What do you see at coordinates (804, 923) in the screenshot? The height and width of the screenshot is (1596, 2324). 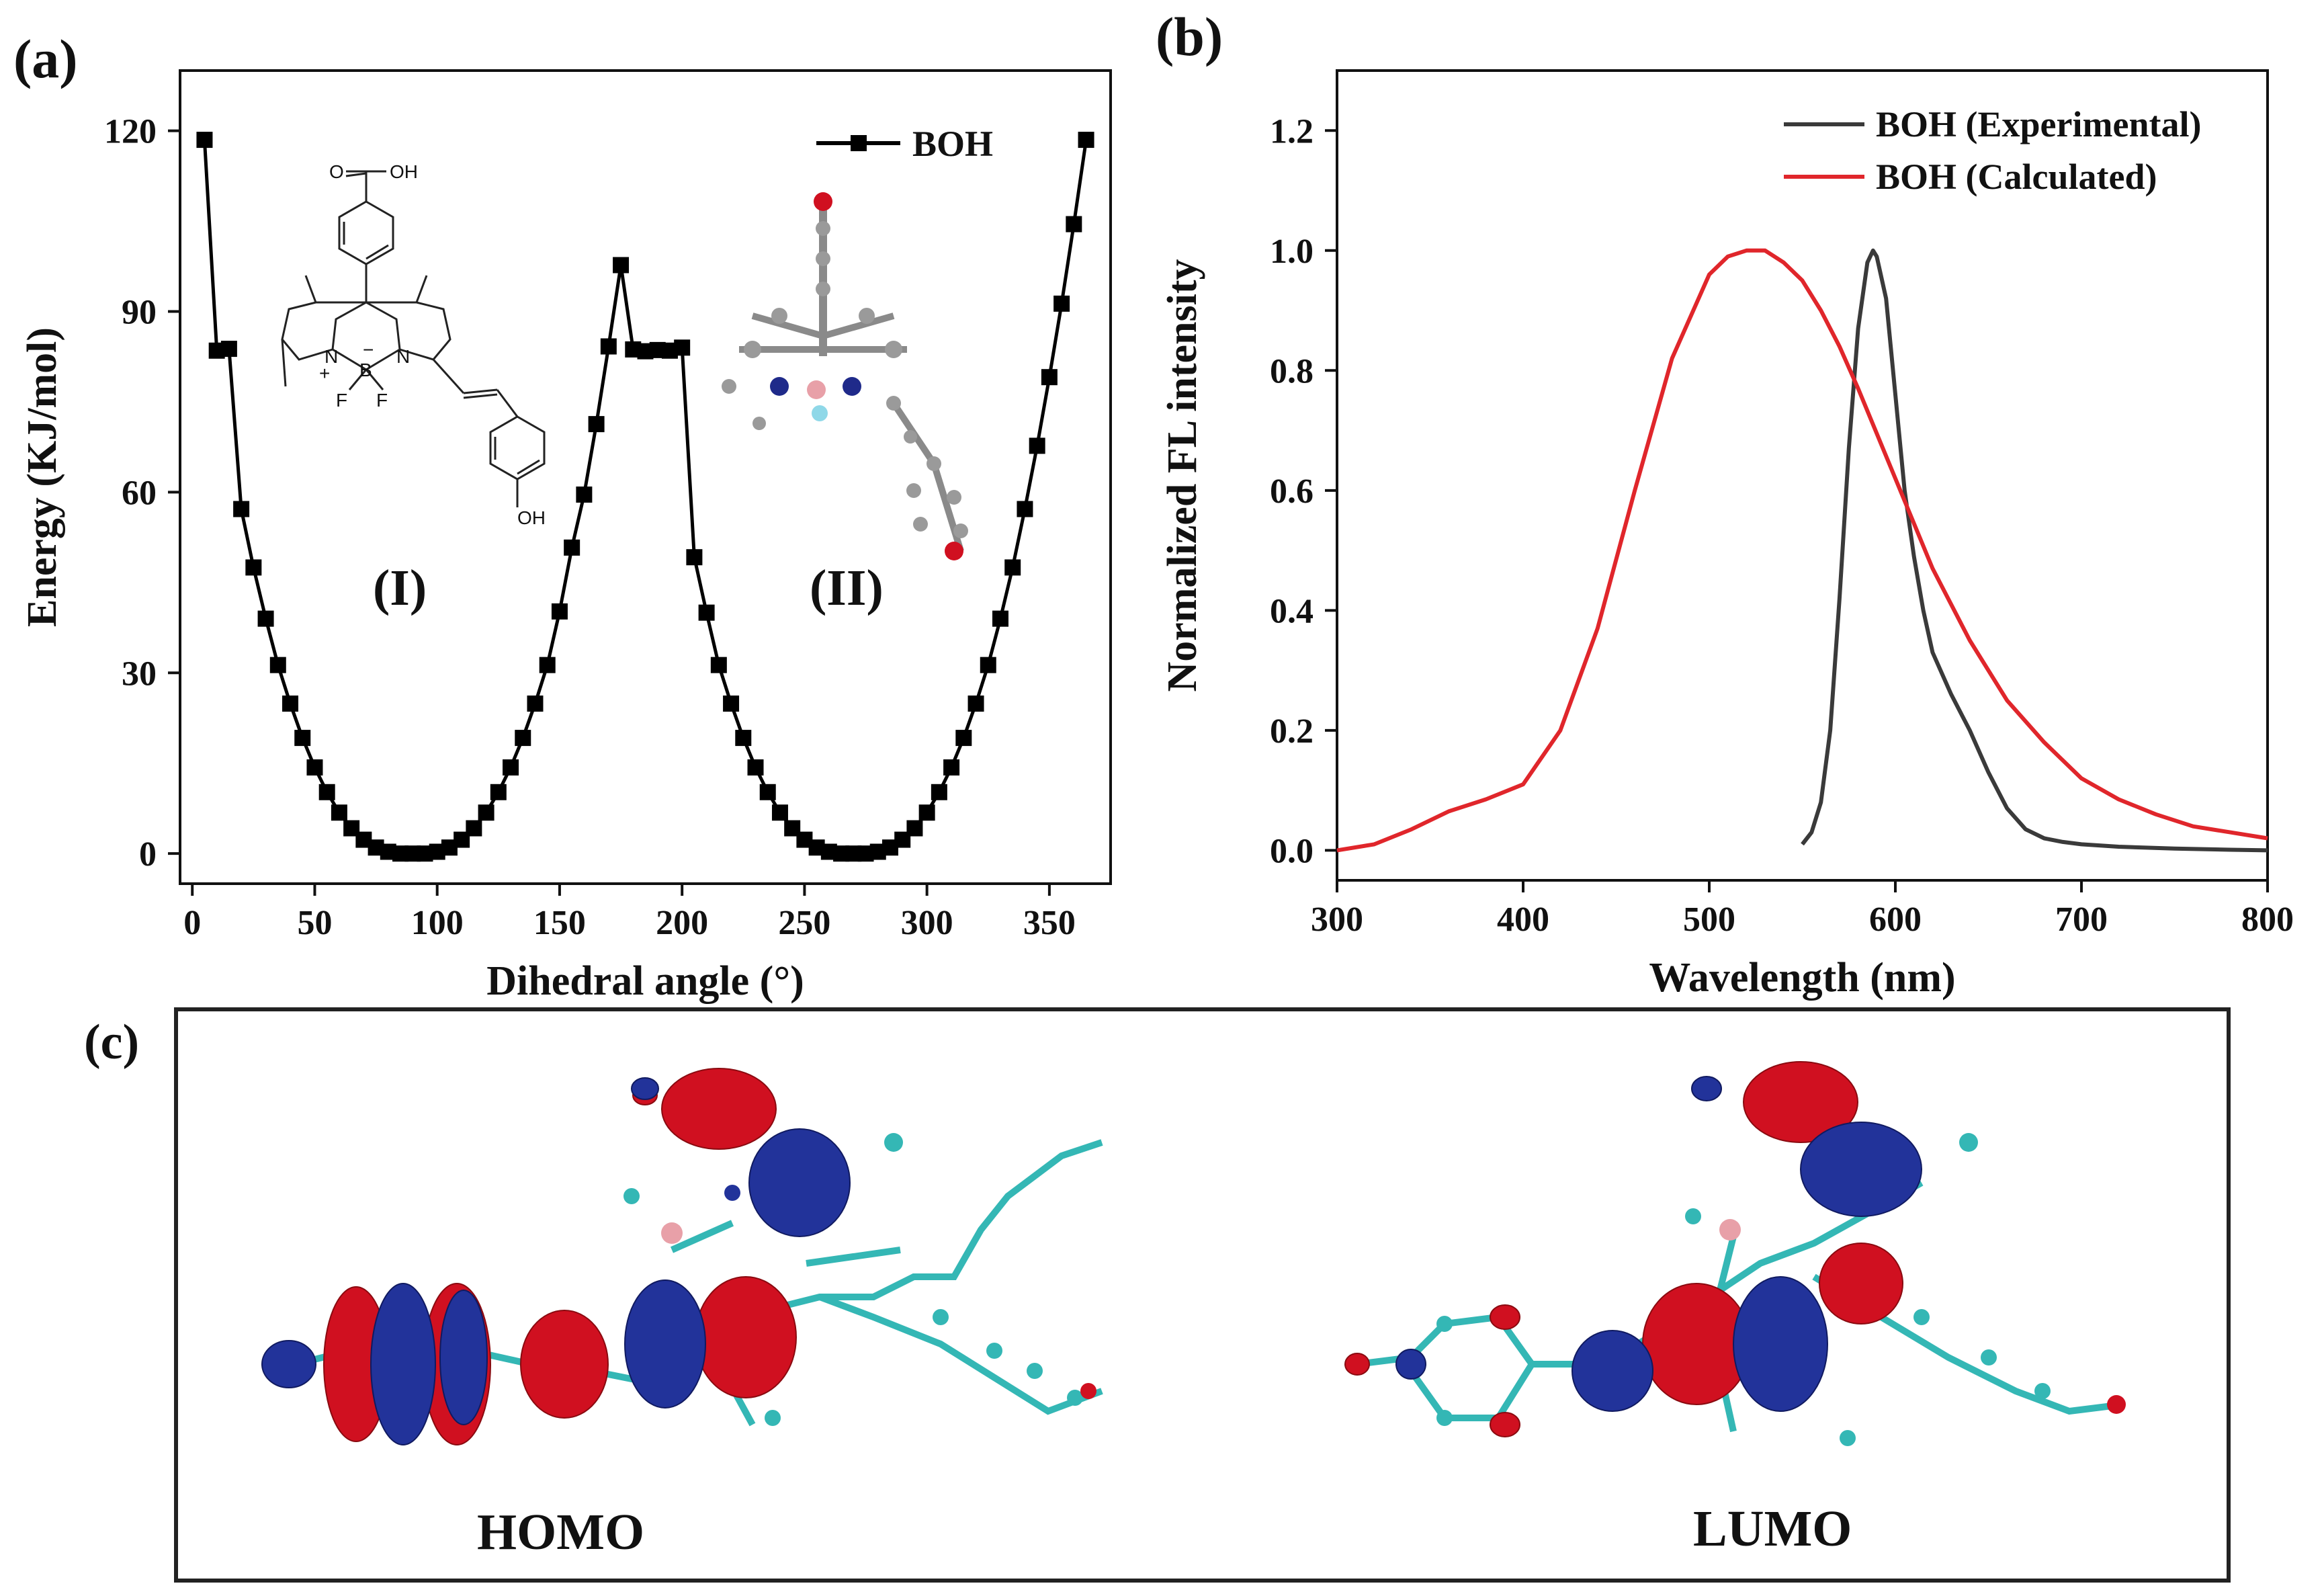 I see `x-tick-label: 250` at bounding box center [804, 923].